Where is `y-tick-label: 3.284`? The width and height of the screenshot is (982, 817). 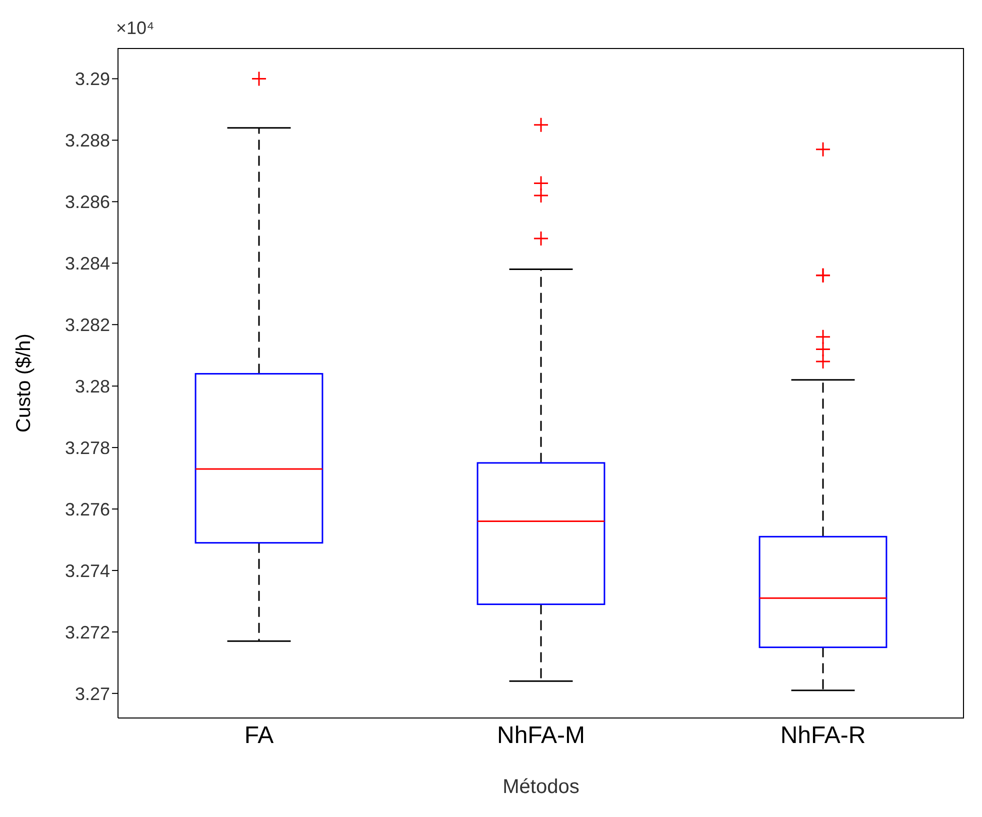
y-tick-label: 3.284 is located at coordinates (87, 264).